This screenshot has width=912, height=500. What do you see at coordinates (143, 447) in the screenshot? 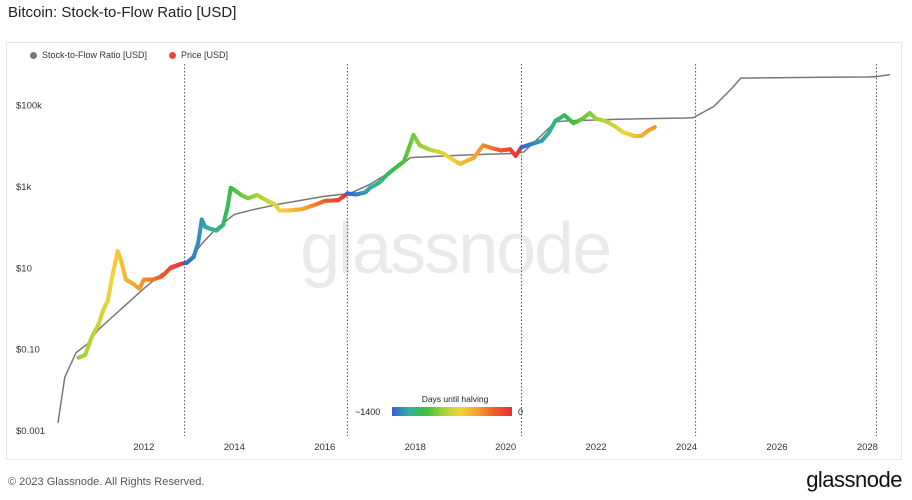
I see `x-tick-label-0: 2012` at bounding box center [143, 447].